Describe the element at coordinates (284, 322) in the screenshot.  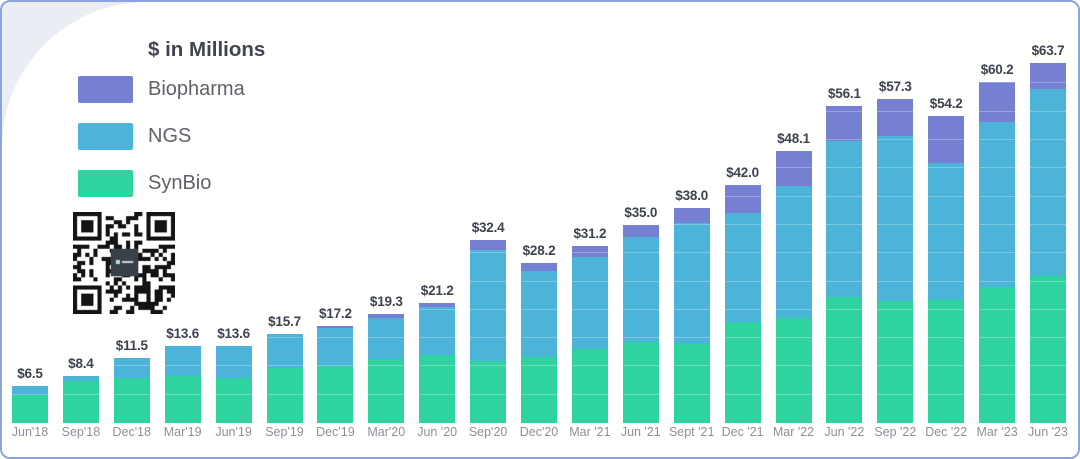
I see `bar-value-label: $15.7` at that location.